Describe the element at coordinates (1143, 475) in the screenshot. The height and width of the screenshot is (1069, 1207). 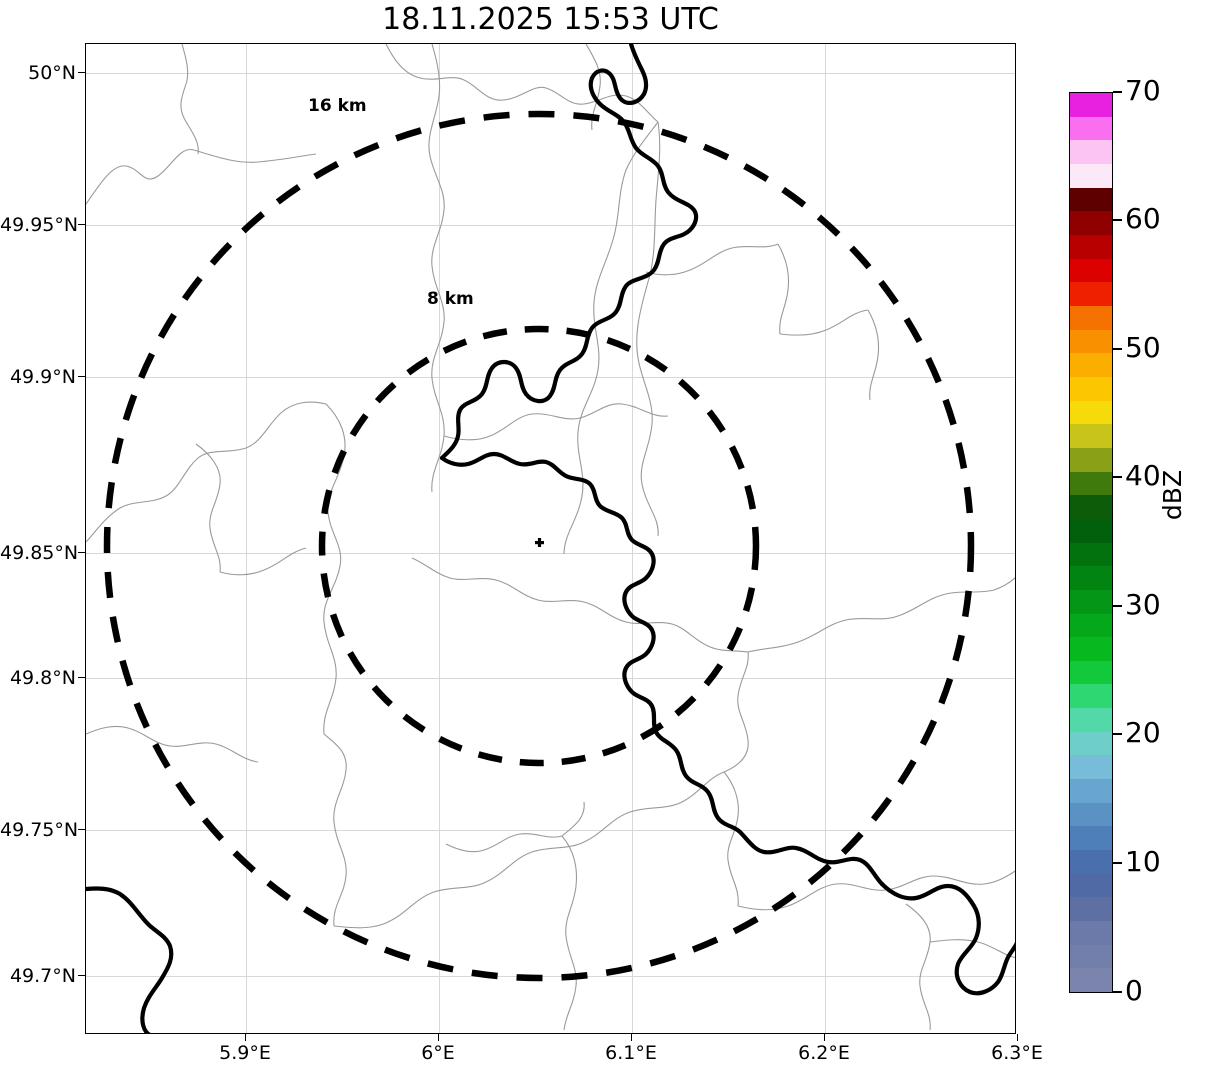
I see `colorbar-tick-label: 40` at that location.